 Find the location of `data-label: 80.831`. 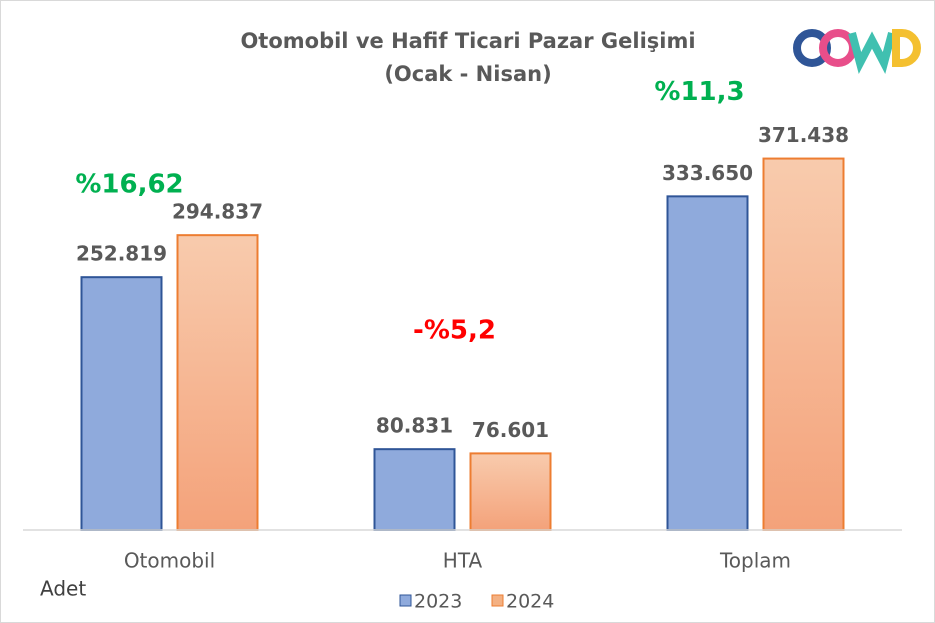

data-label: 80.831 is located at coordinates (414, 426).